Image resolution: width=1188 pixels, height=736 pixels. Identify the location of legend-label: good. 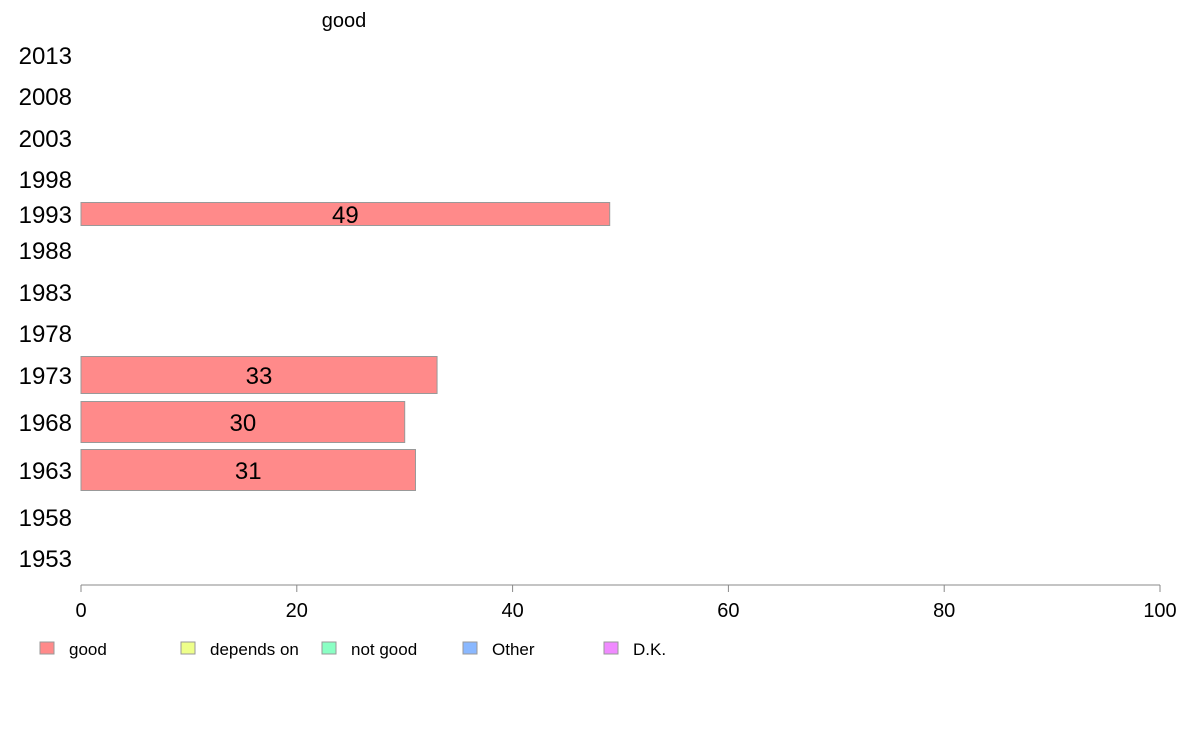
(88, 649).